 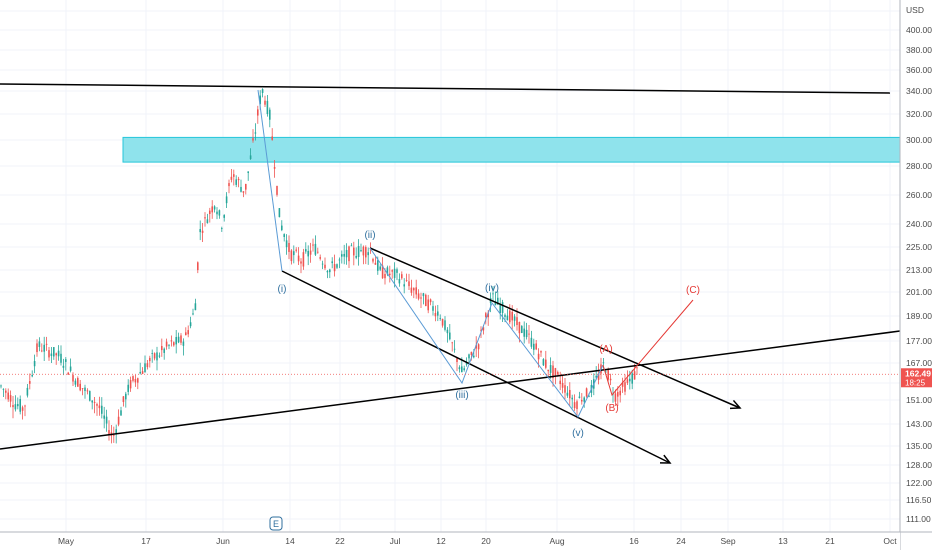 I want to click on y-tick-label: 300.00, so click(x=919, y=140).